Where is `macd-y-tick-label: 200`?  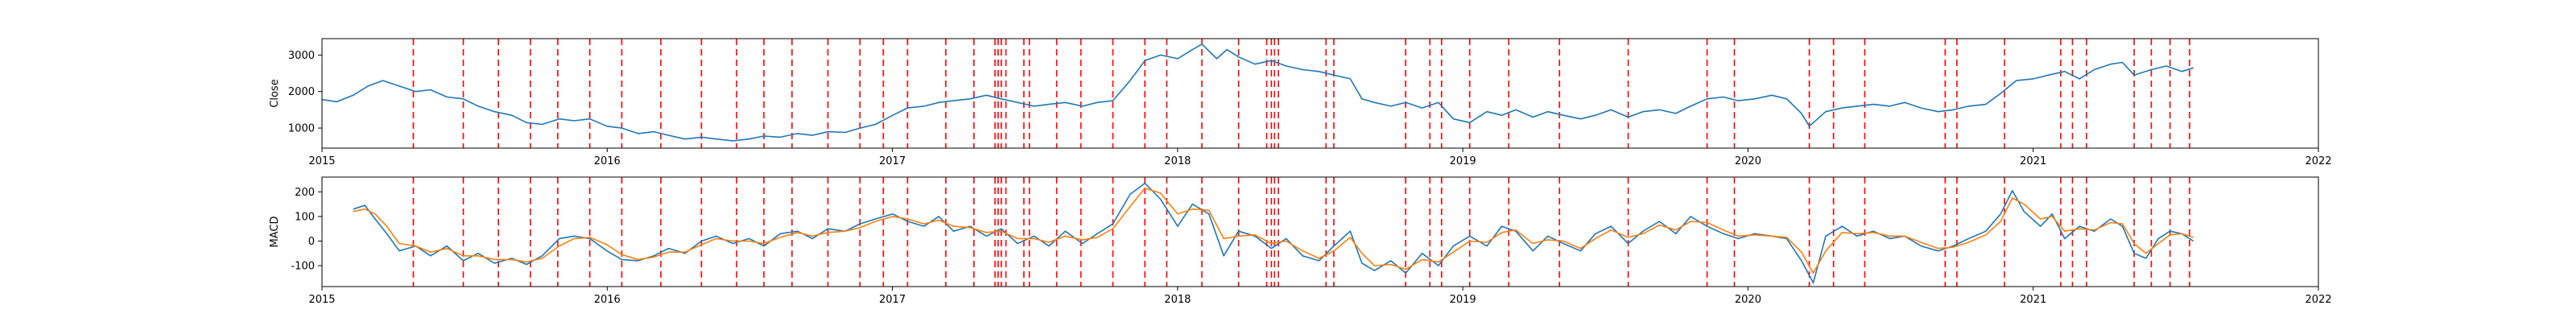 macd-y-tick-label: 200 is located at coordinates (305, 193).